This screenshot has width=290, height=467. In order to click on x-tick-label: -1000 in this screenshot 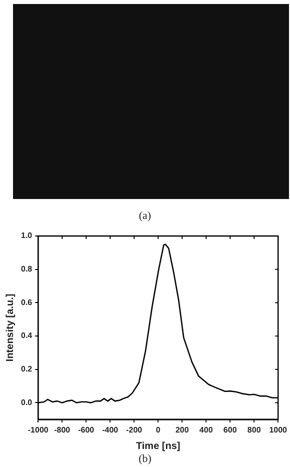, I will do `click(38, 429)`.